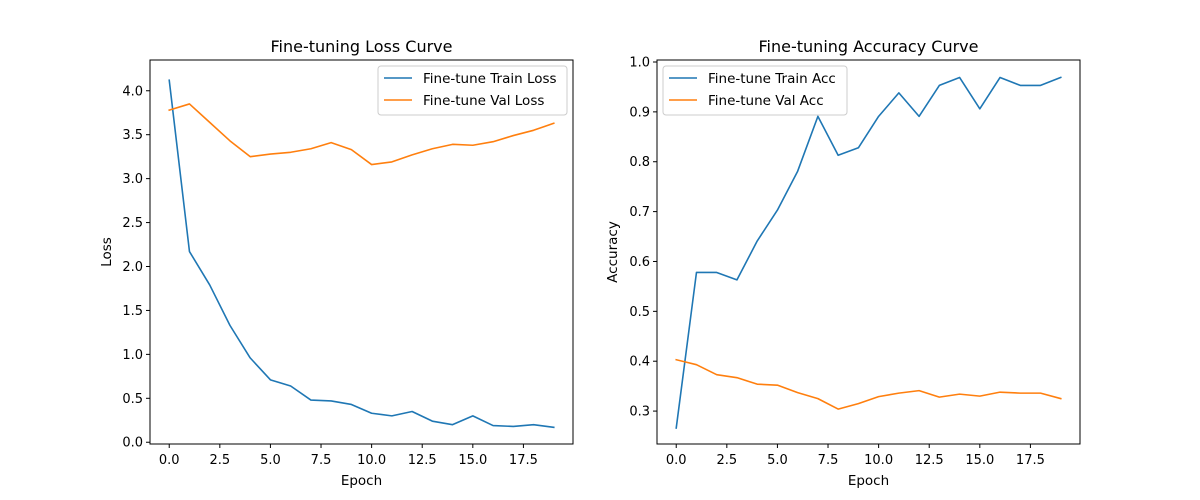  I want to click on loss-chart-ylabel: Loss, so click(107, 252).